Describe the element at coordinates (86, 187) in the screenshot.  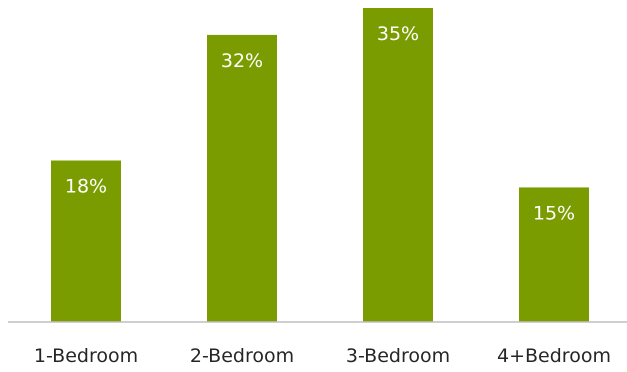
I see `data-label: 18%` at that location.